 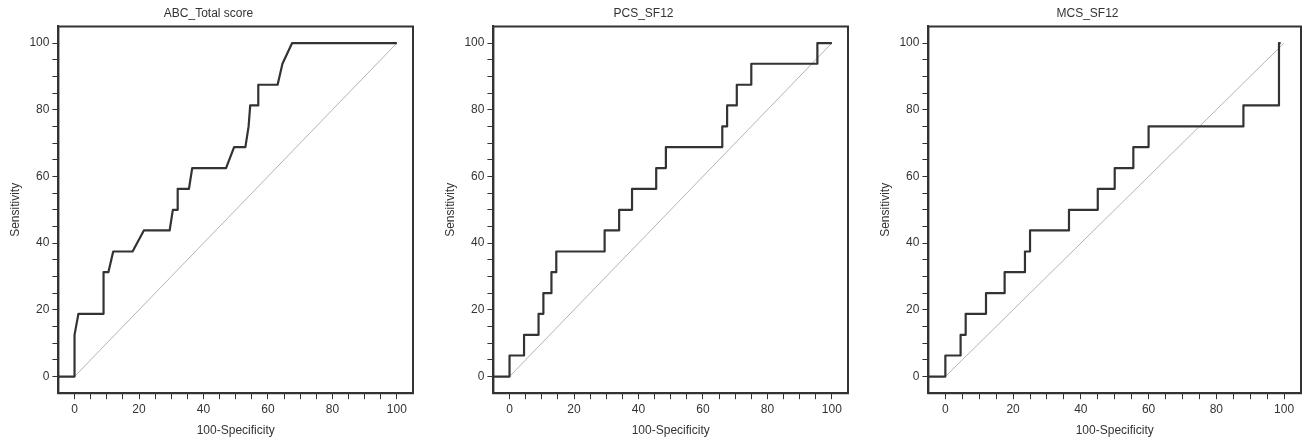 I want to click on chart-title: MCS_SF12, so click(x=1087, y=12).